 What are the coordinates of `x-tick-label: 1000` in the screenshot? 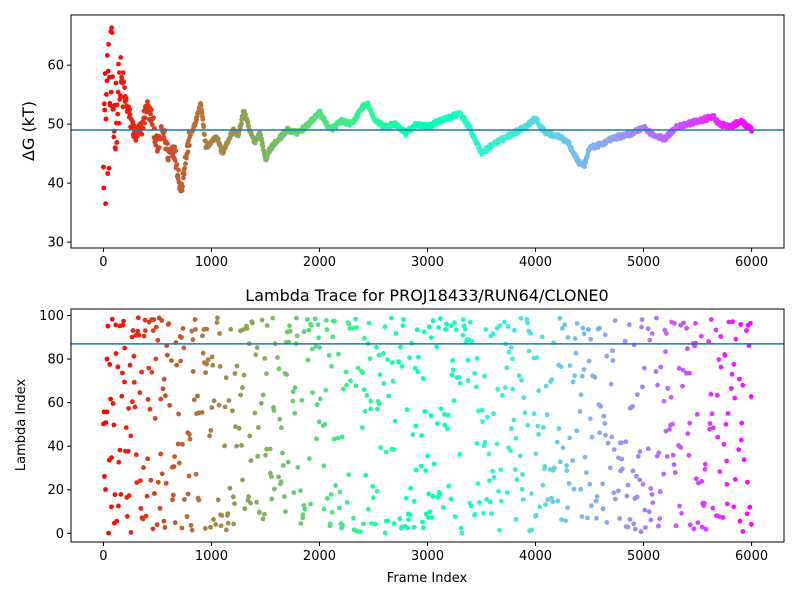 It's located at (211, 262).